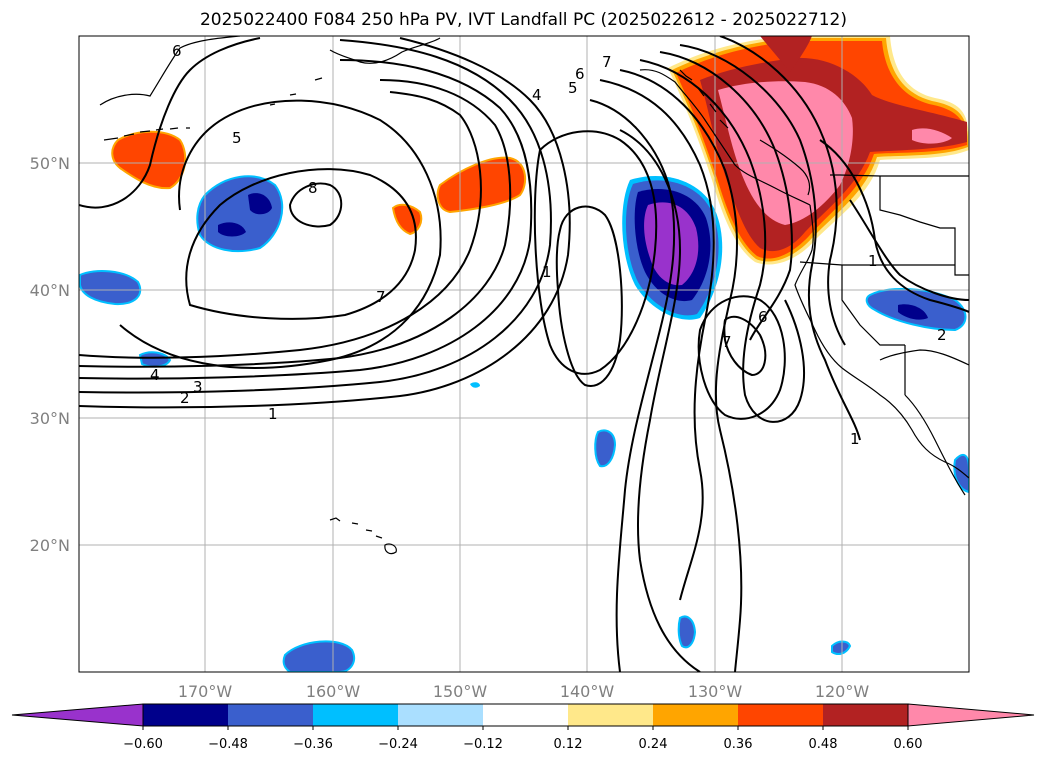  I want to click on positive-anomaly-canada-coast, so click(818, 150).